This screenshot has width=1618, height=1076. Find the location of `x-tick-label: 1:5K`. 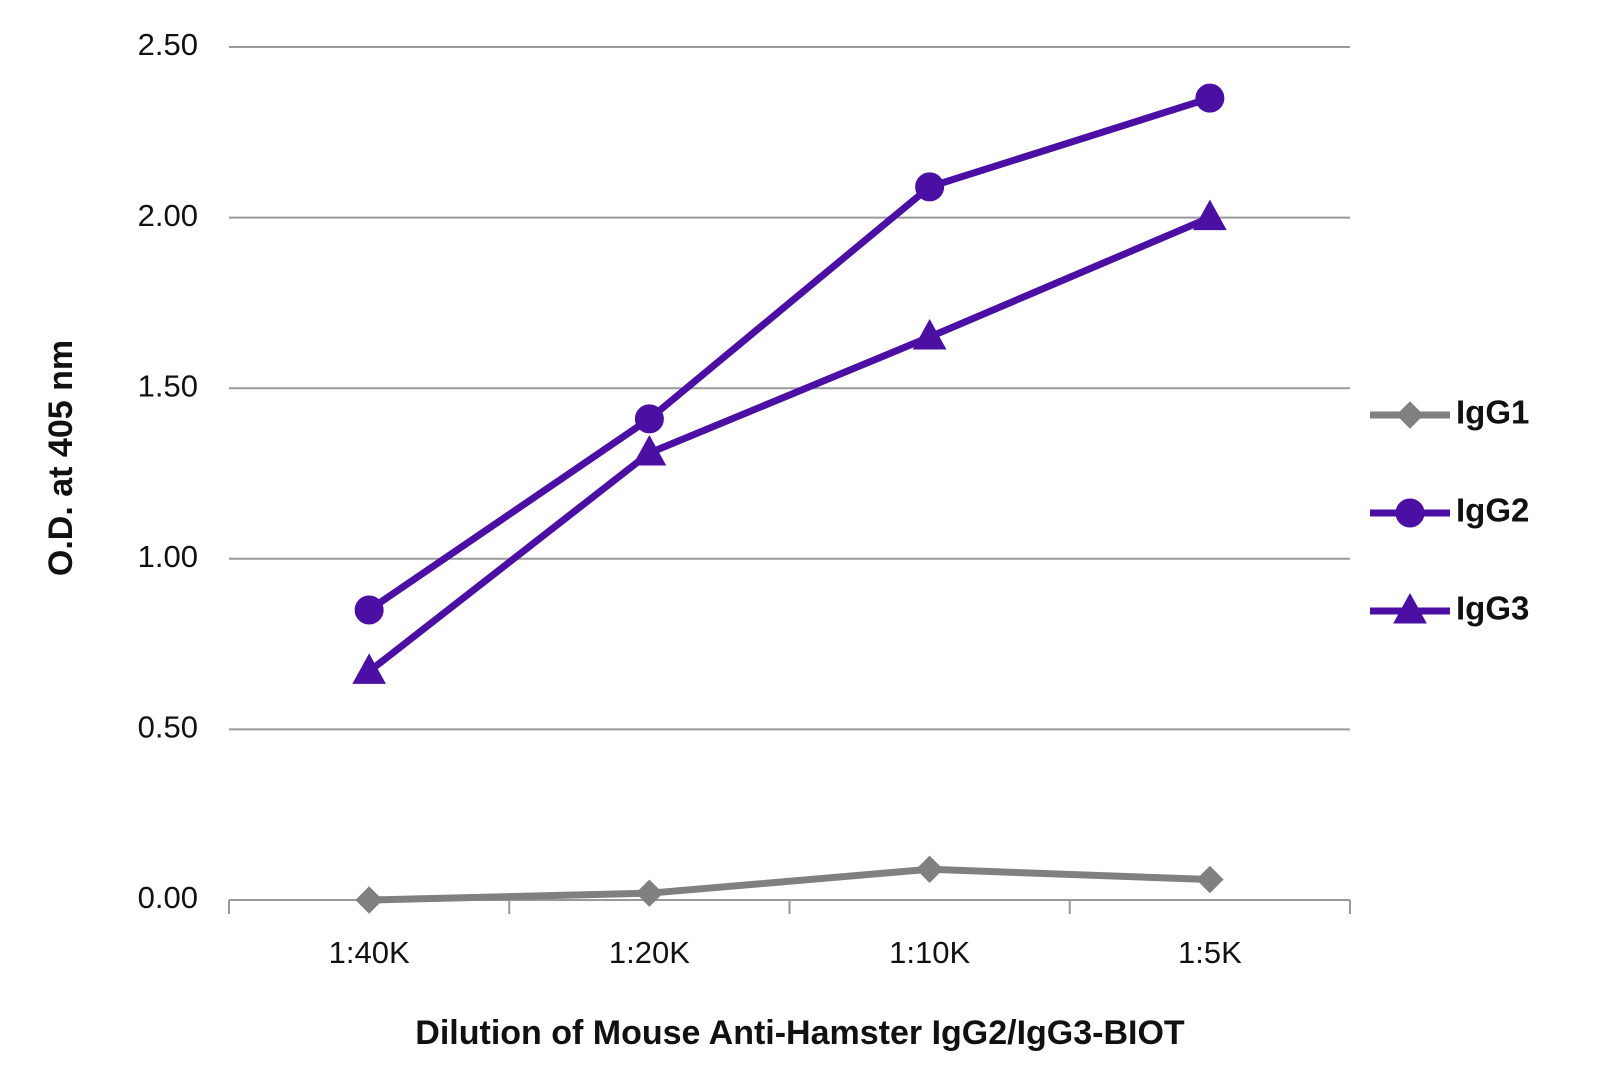

x-tick-label: 1:5K is located at coordinates (1210, 952).